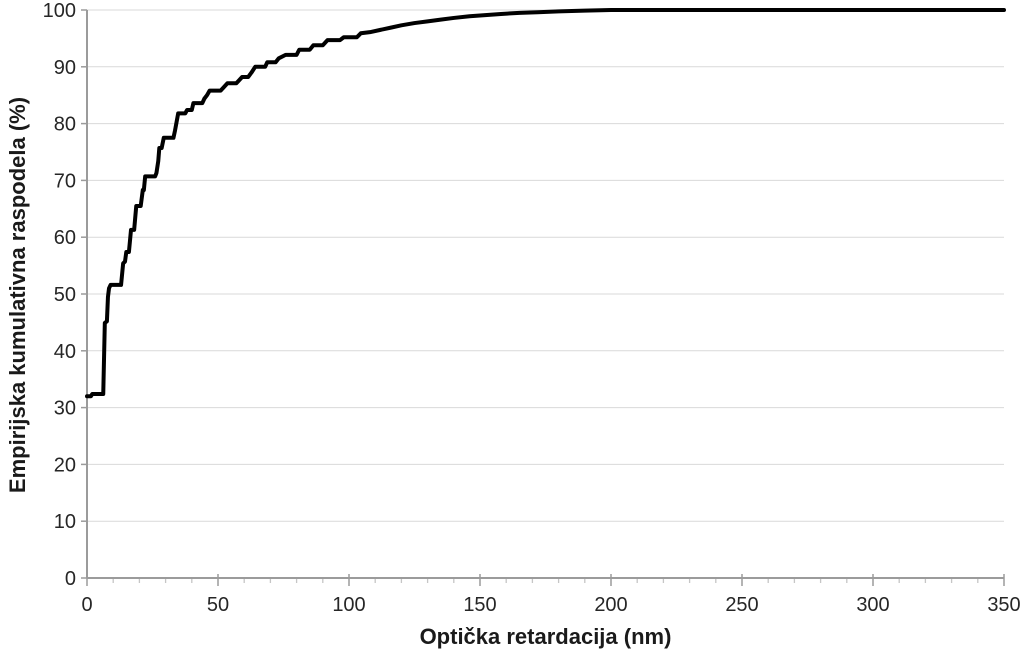 Image resolution: width=1024 pixels, height=655 pixels. Describe the element at coordinates (545, 636) in the screenshot. I see `x-axis-title: Optička retardacija (nm)` at that location.